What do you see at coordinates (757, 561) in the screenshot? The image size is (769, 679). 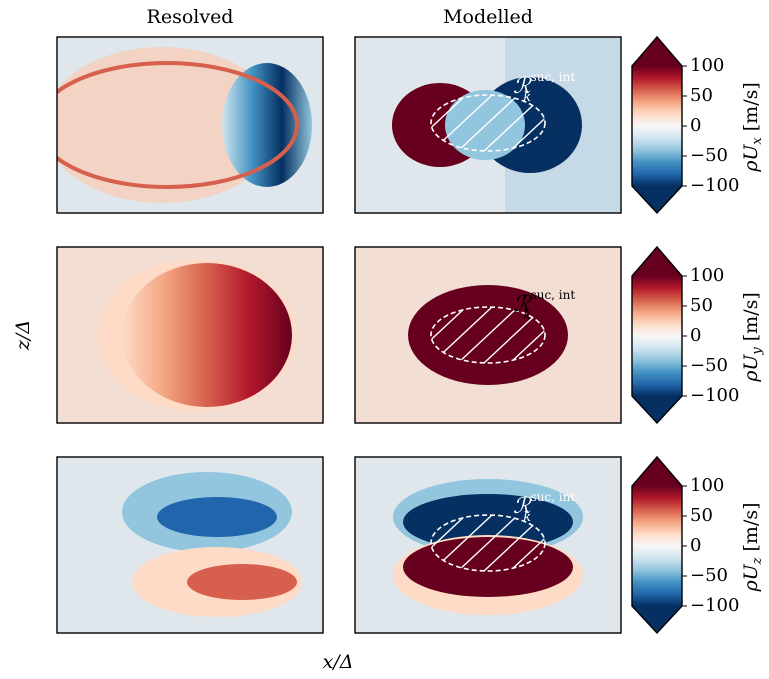 I see `colorbar-sub: z` at bounding box center [757, 561].